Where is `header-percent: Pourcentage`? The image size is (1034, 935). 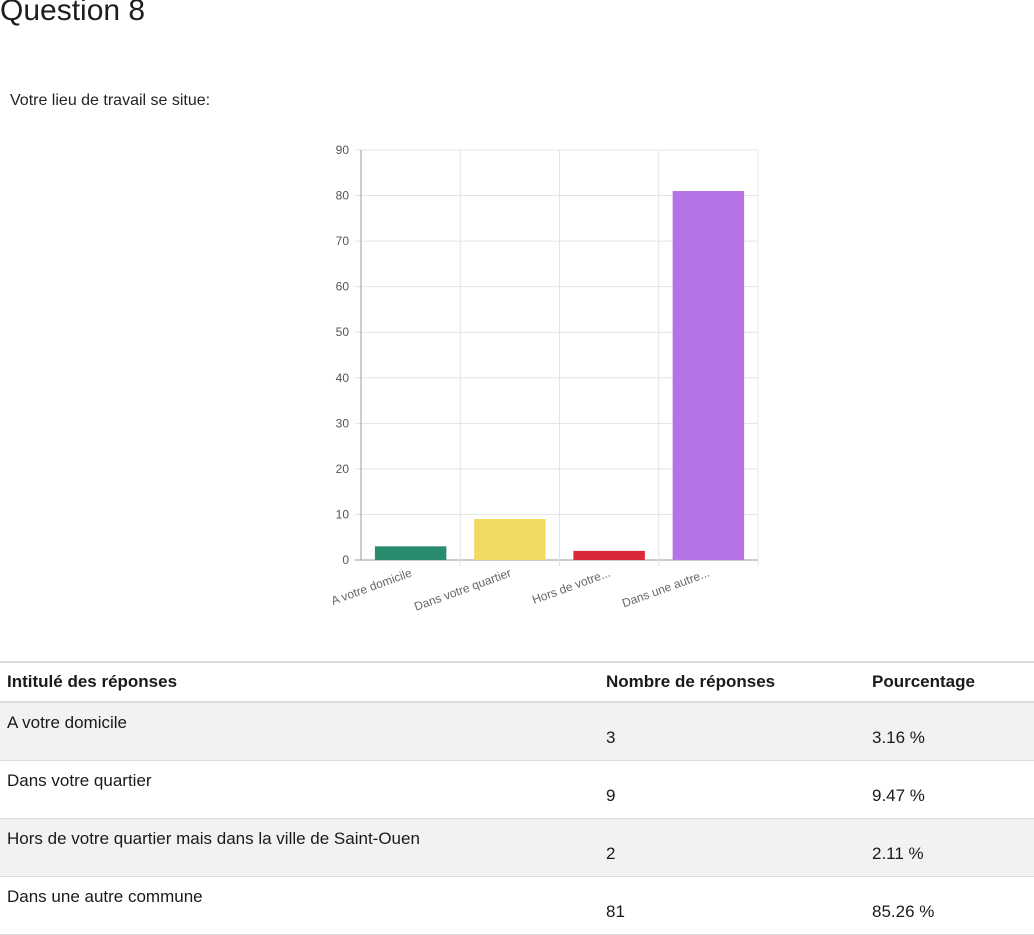 header-percent: Pourcentage is located at coordinates (949, 682).